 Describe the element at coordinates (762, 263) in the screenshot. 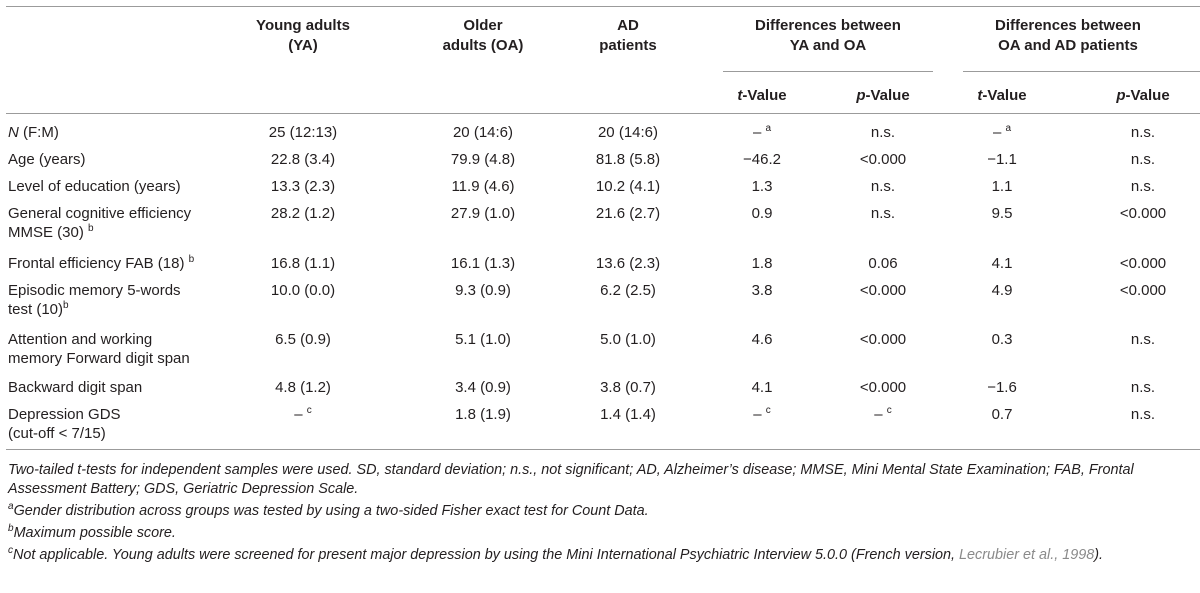

I see `cell-t1: 1.8` at that location.